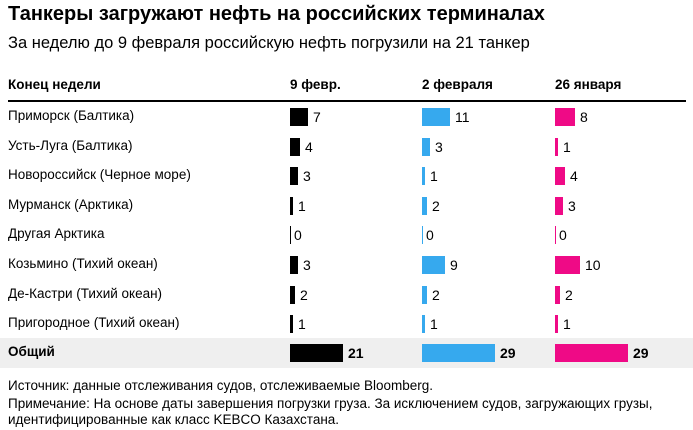 The height and width of the screenshot is (430, 693). Describe the element at coordinates (317, 117) in the screenshot. I see `value-label-week1: 7` at that location.